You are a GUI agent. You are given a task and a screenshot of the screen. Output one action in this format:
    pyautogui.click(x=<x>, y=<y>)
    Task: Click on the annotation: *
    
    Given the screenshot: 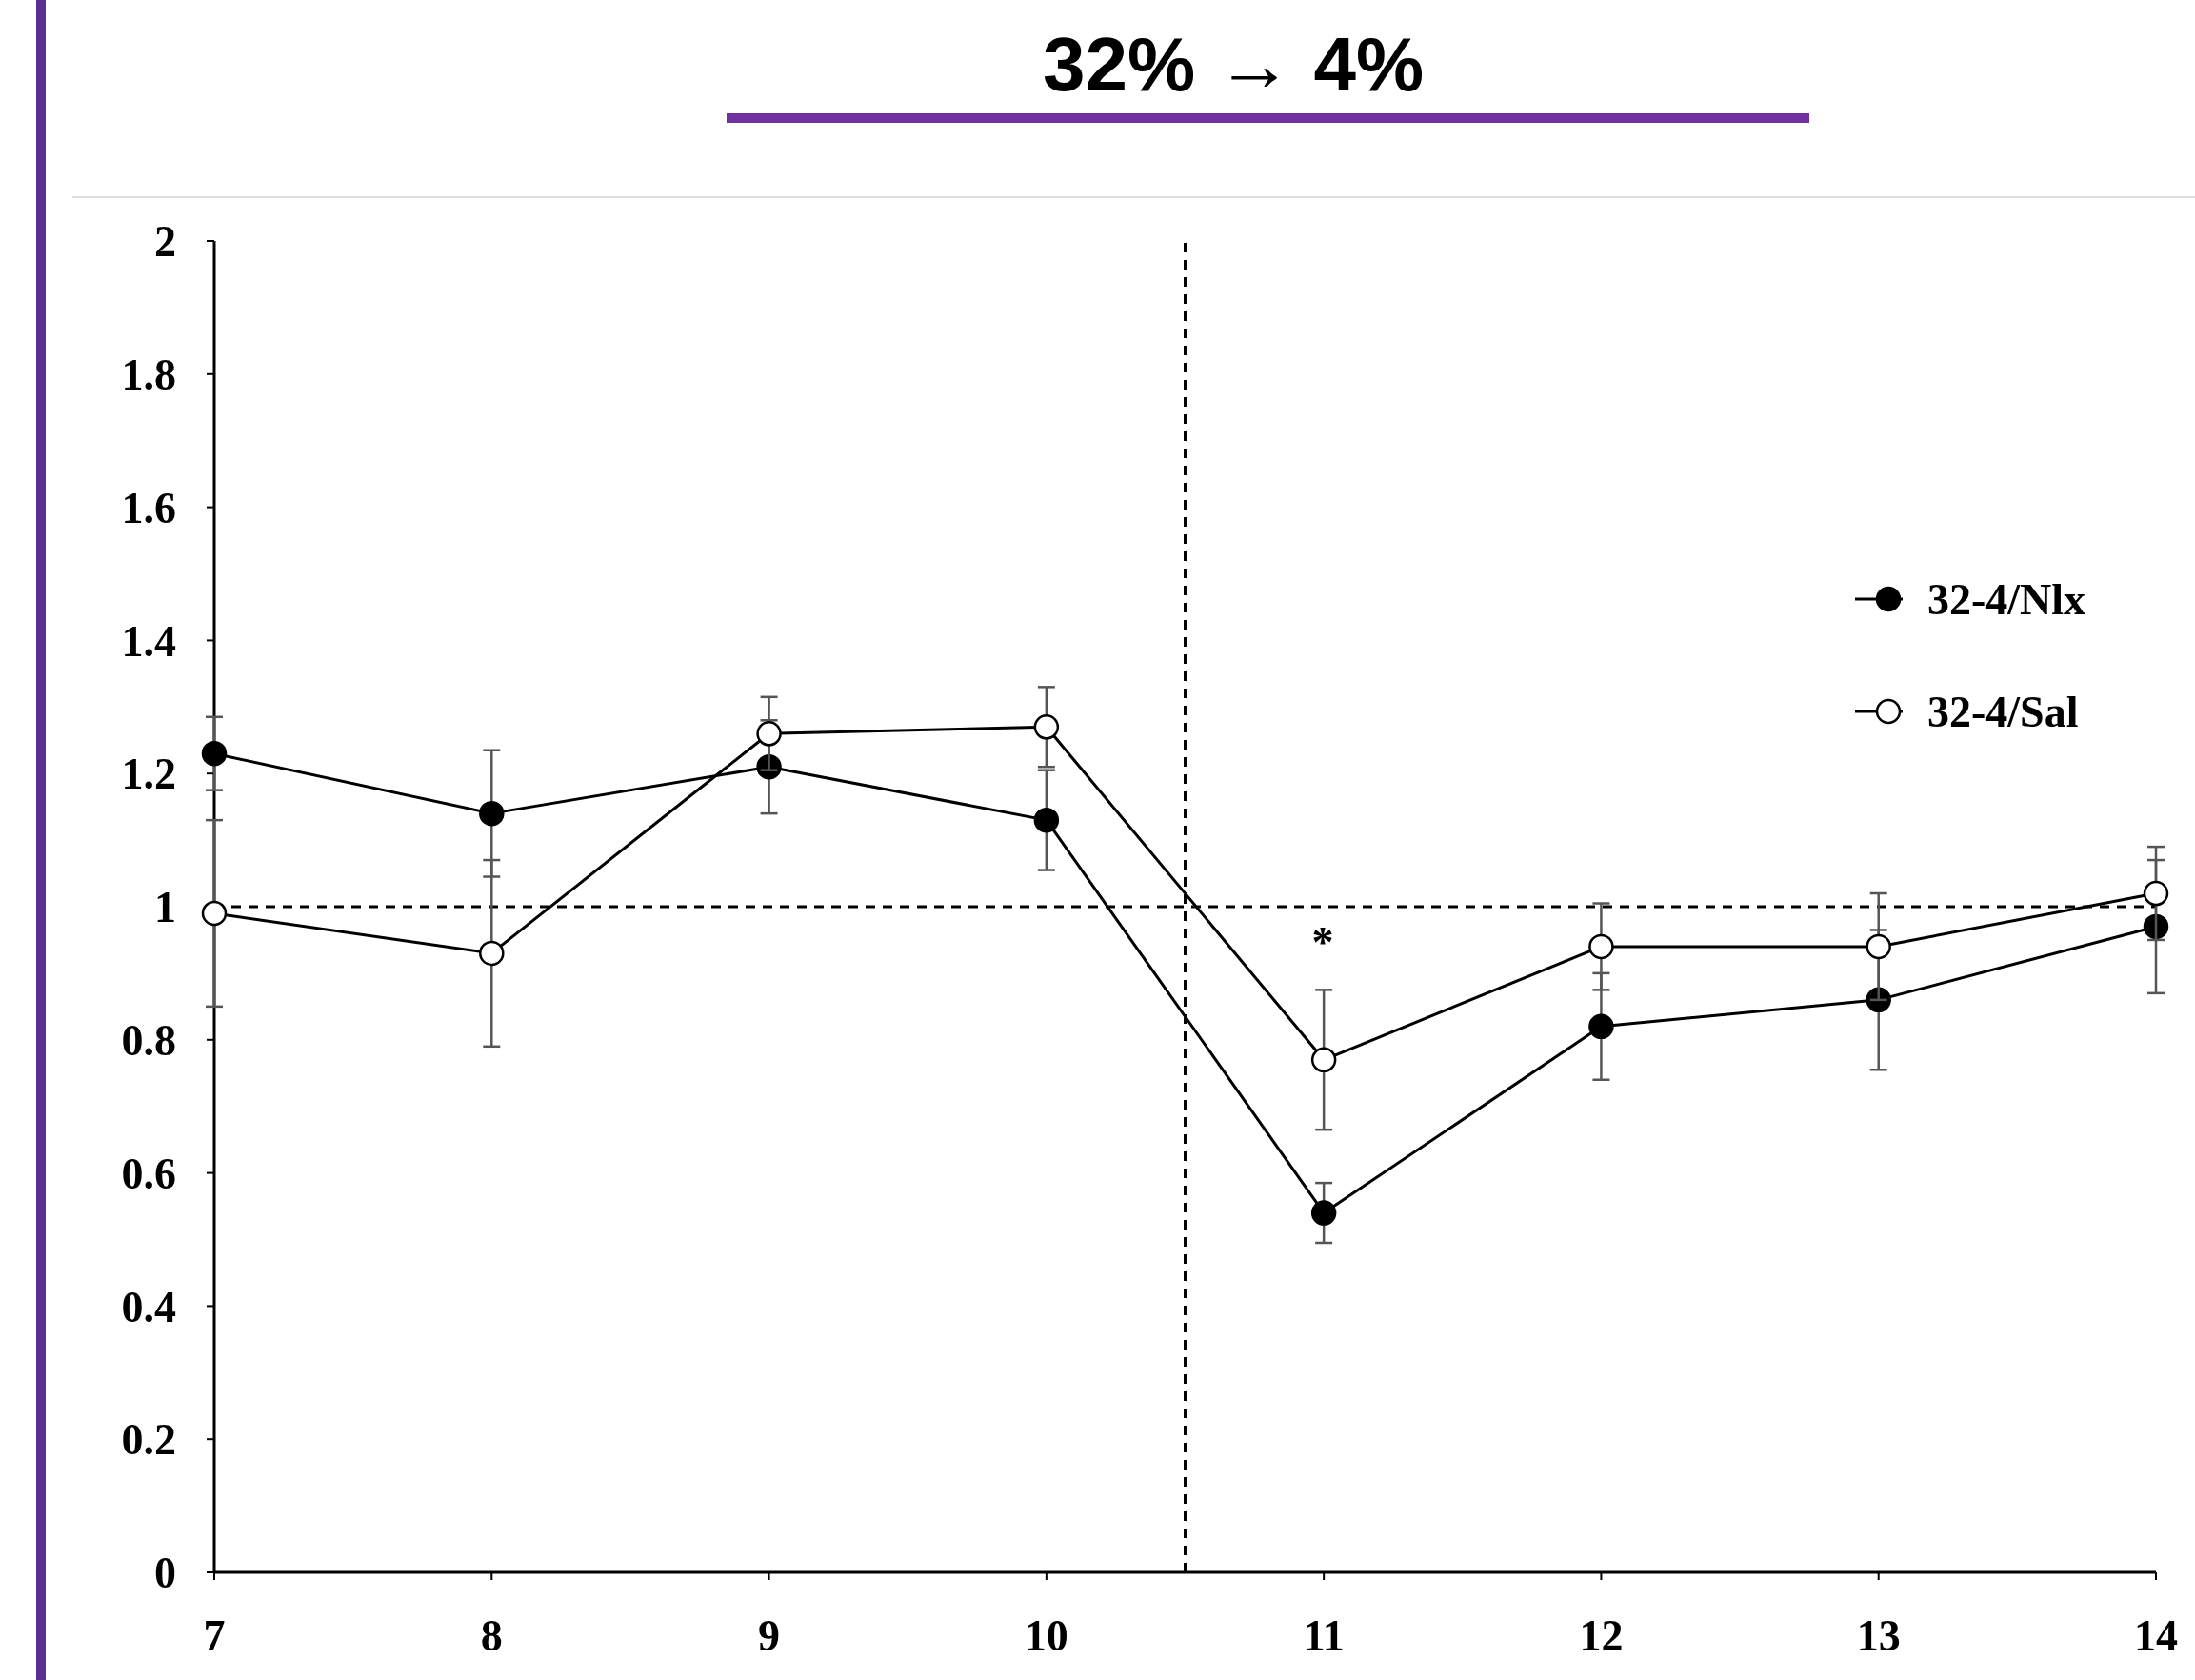 What is the action you would take?
    pyautogui.click(x=1322, y=942)
    